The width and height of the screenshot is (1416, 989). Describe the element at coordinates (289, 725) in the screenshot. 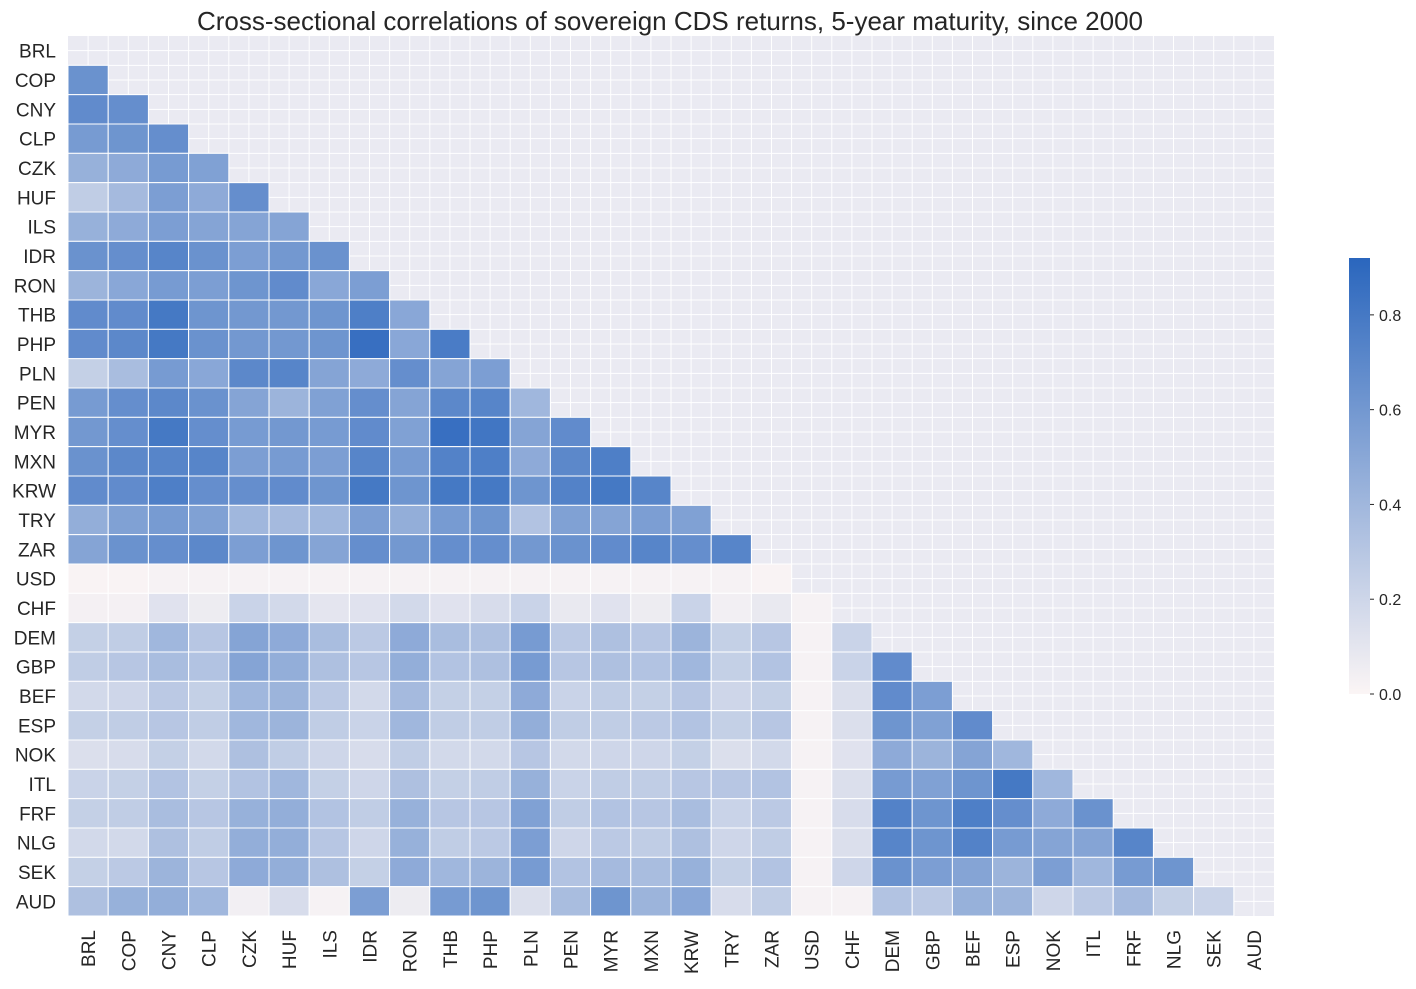

I see `heatmap-cell-ESP-HUF` at that location.